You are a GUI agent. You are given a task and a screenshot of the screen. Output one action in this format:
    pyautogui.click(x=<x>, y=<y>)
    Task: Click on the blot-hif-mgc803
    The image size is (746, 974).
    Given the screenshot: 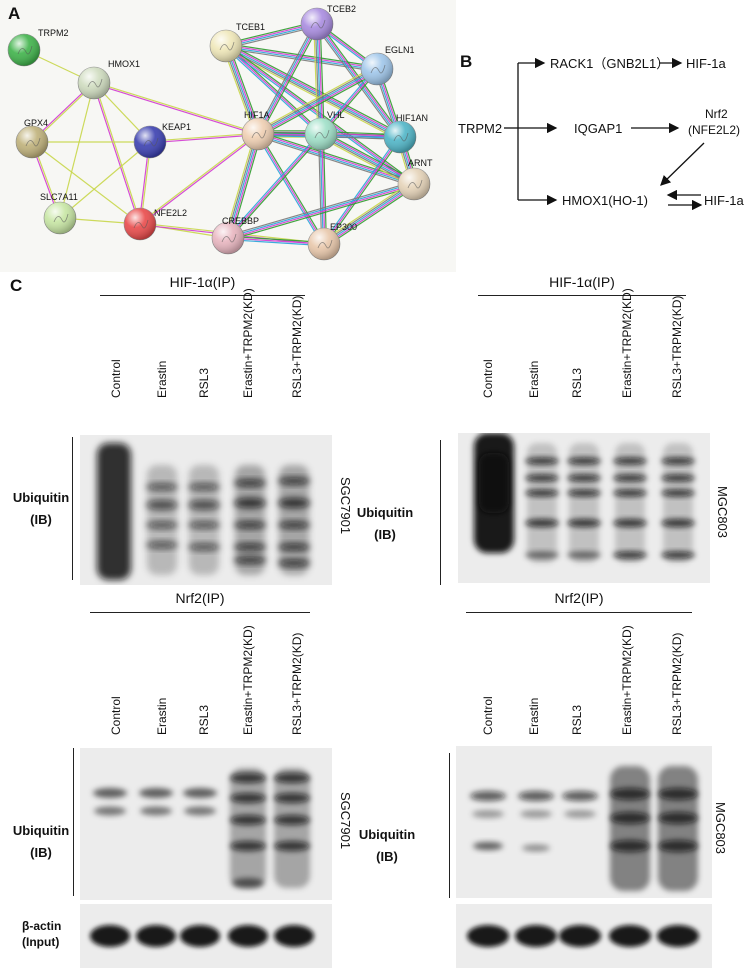 What is the action you would take?
    pyautogui.click(x=584, y=508)
    